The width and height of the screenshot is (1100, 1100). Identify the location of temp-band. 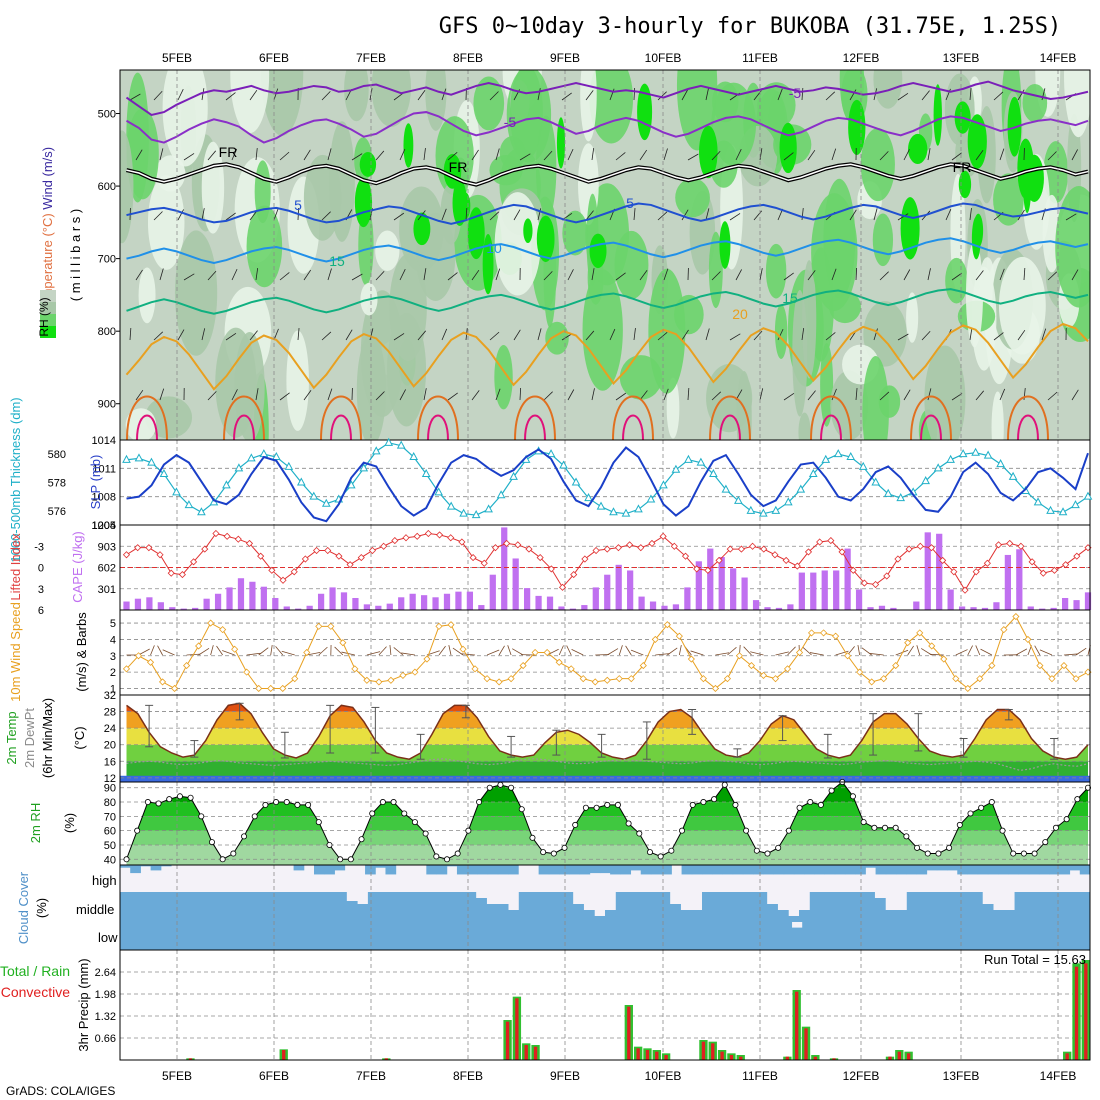
(607, 720).